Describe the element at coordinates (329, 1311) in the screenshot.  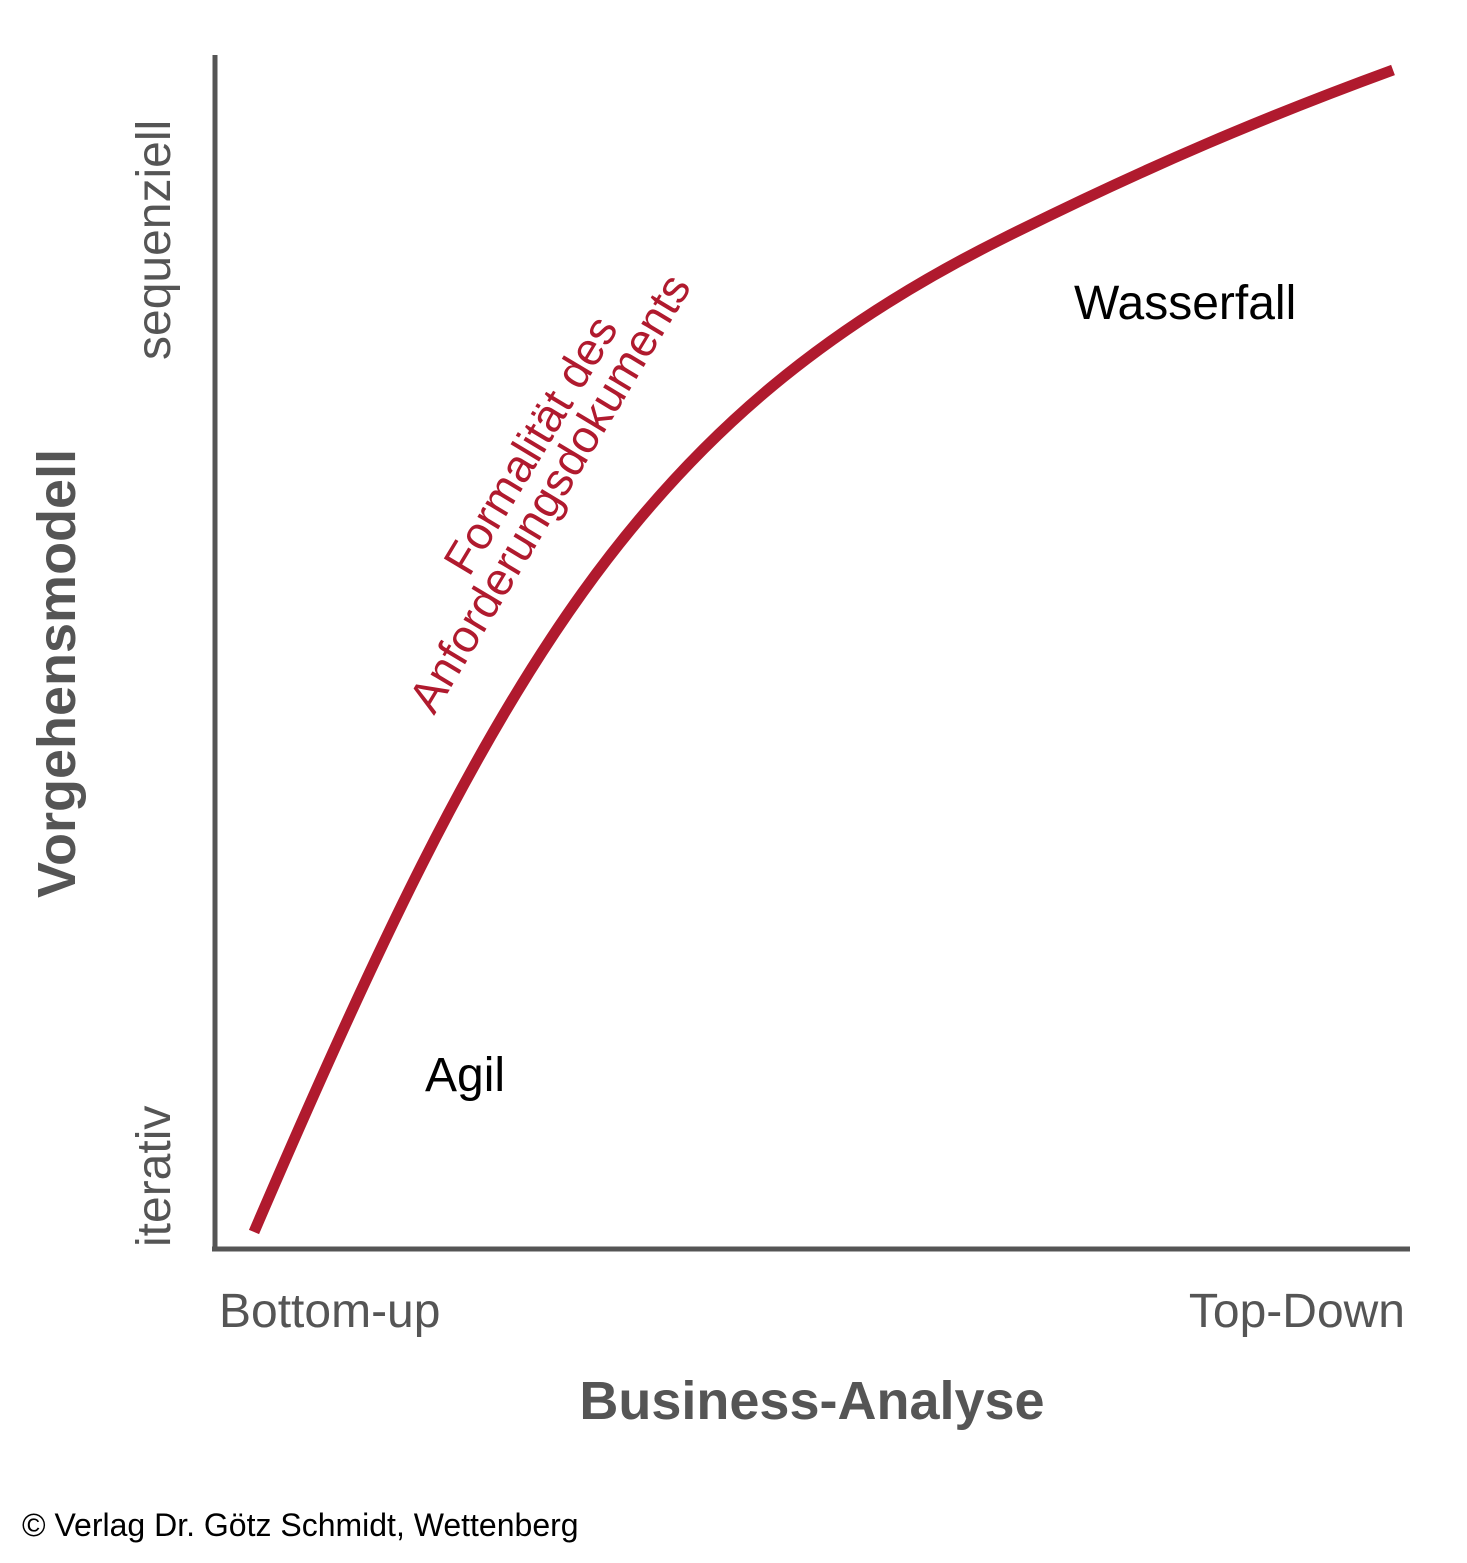
I see `x-axis-low-label: Bottom-up` at that location.